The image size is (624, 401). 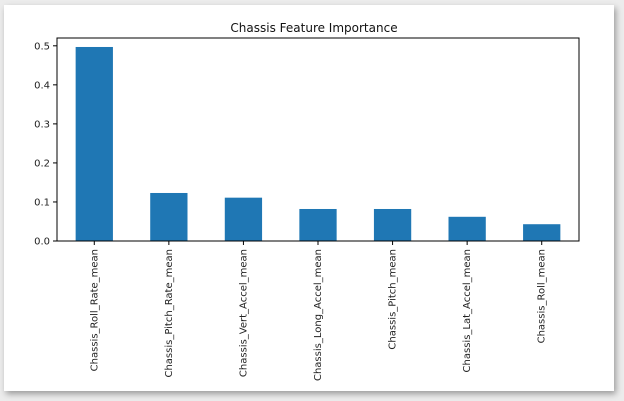 I want to click on x-tick-label: Chassis_Pitch_Rate_mean, so click(x=169, y=313).